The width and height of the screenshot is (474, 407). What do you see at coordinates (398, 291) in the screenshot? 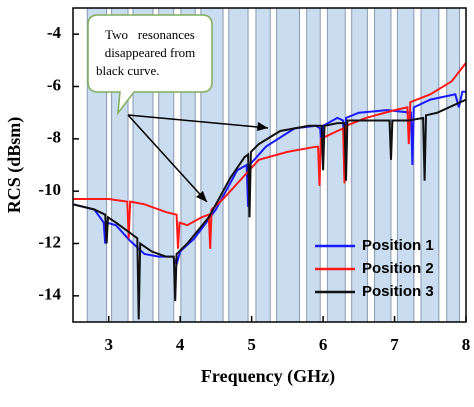
I see `legend-label: Position 3` at bounding box center [398, 291].